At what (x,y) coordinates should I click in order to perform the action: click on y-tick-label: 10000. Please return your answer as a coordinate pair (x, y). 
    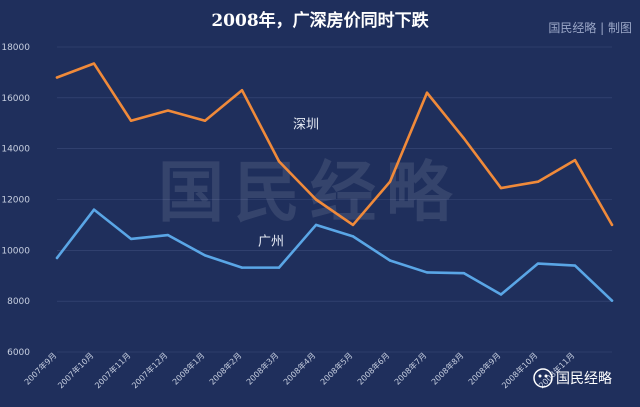
    Looking at the image, I should click on (15, 251).